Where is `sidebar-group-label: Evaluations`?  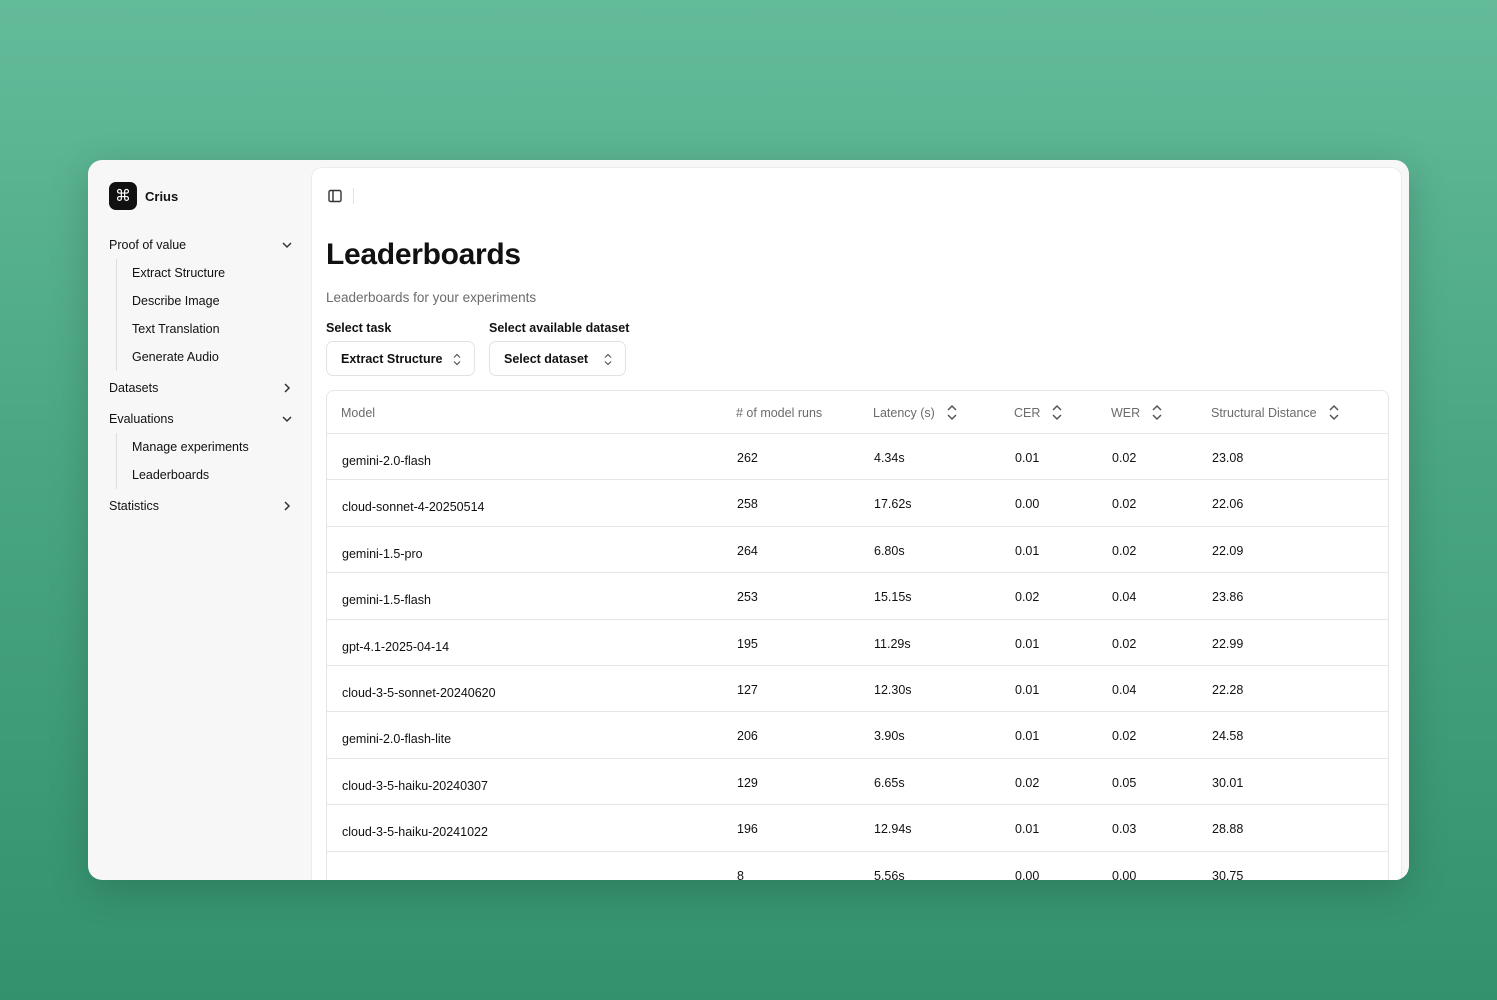 sidebar-group-label: Evaluations is located at coordinates (141, 419).